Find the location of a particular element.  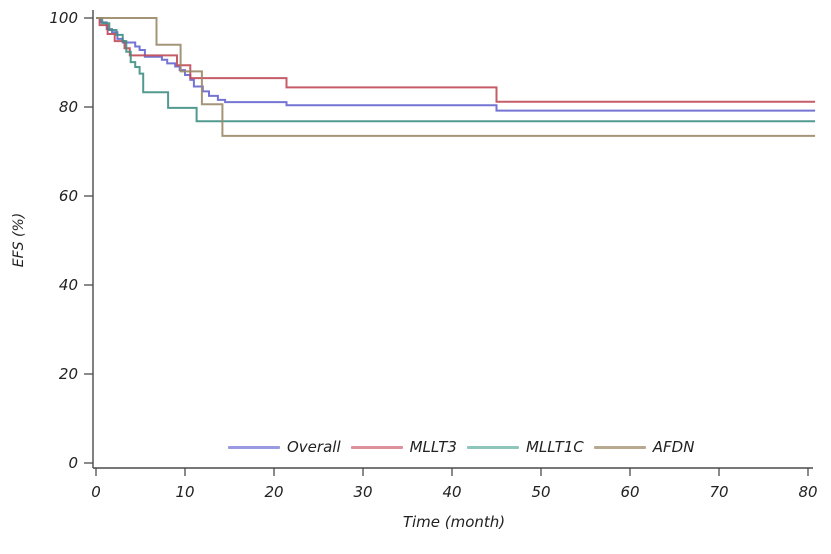

x-tick-label: 50 is located at coordinates (540, 492).